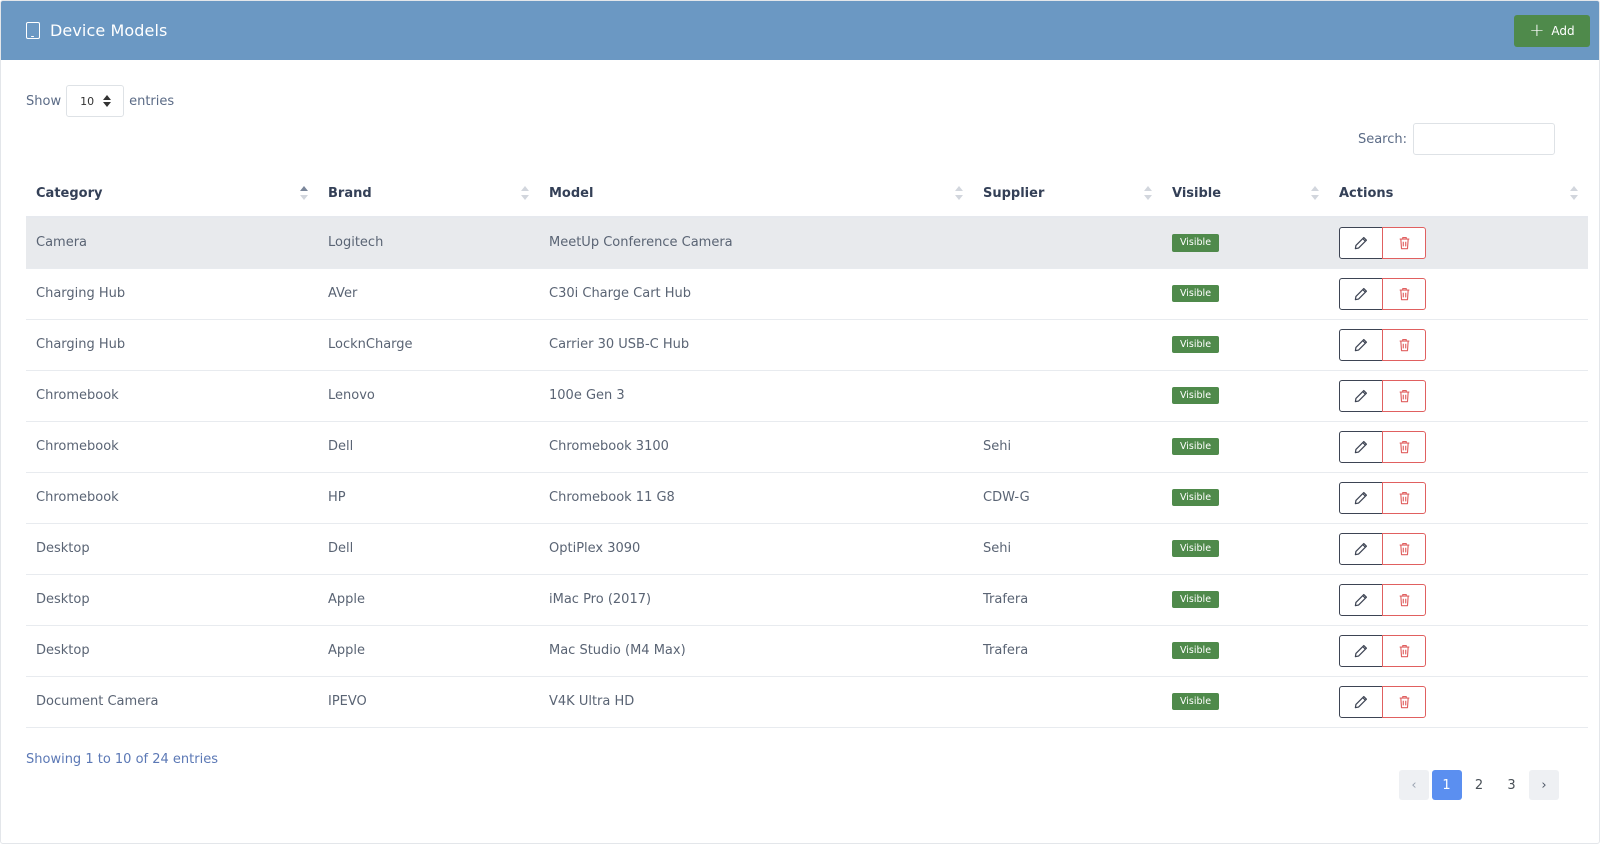  Describe the element at coordinates (1382, 139) in the screenshot. I see `search-label: Search:` at that location.